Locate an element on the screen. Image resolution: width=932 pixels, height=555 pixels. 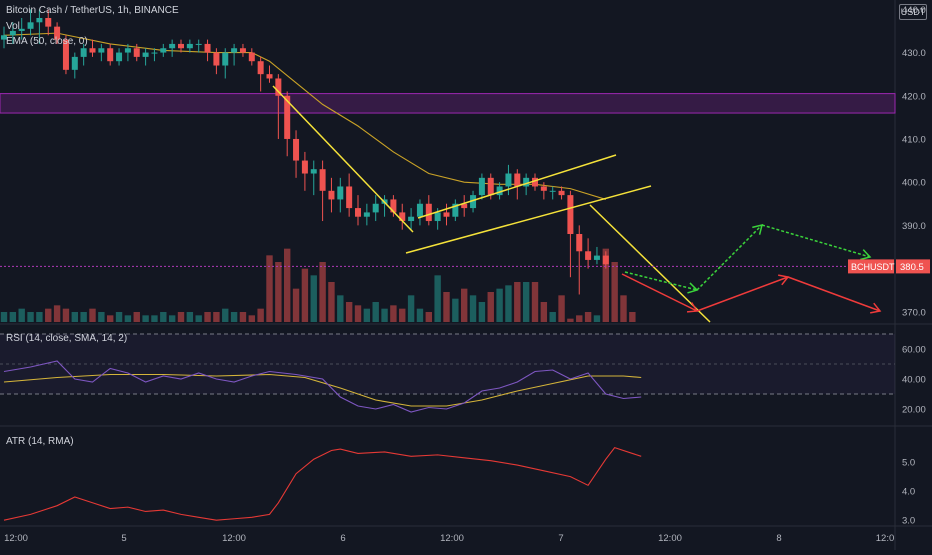
last-price-label: 380.5 is located at coordinates (912, 267).